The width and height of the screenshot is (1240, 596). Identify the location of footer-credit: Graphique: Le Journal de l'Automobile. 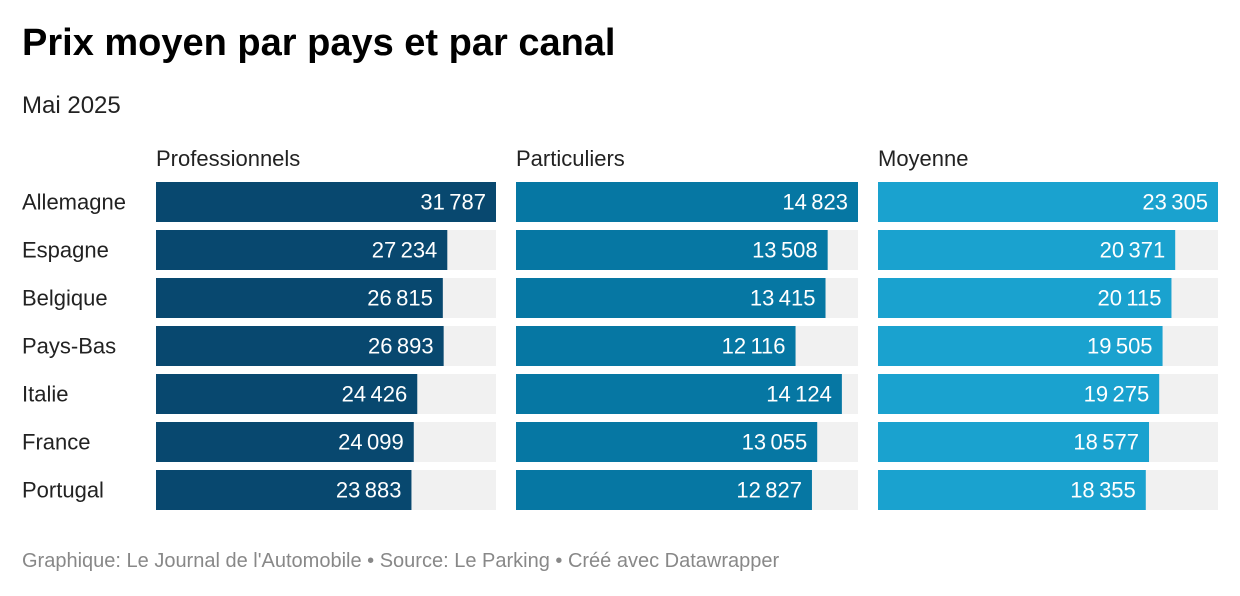
(192, 561).